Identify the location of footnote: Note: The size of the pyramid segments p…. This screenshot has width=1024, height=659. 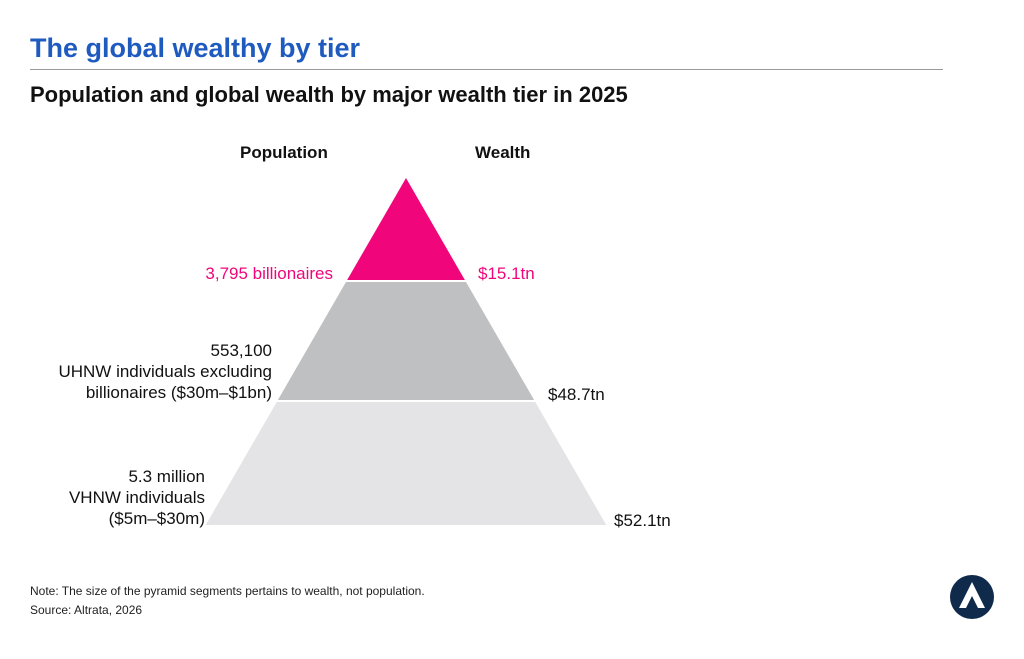
(227, 591).